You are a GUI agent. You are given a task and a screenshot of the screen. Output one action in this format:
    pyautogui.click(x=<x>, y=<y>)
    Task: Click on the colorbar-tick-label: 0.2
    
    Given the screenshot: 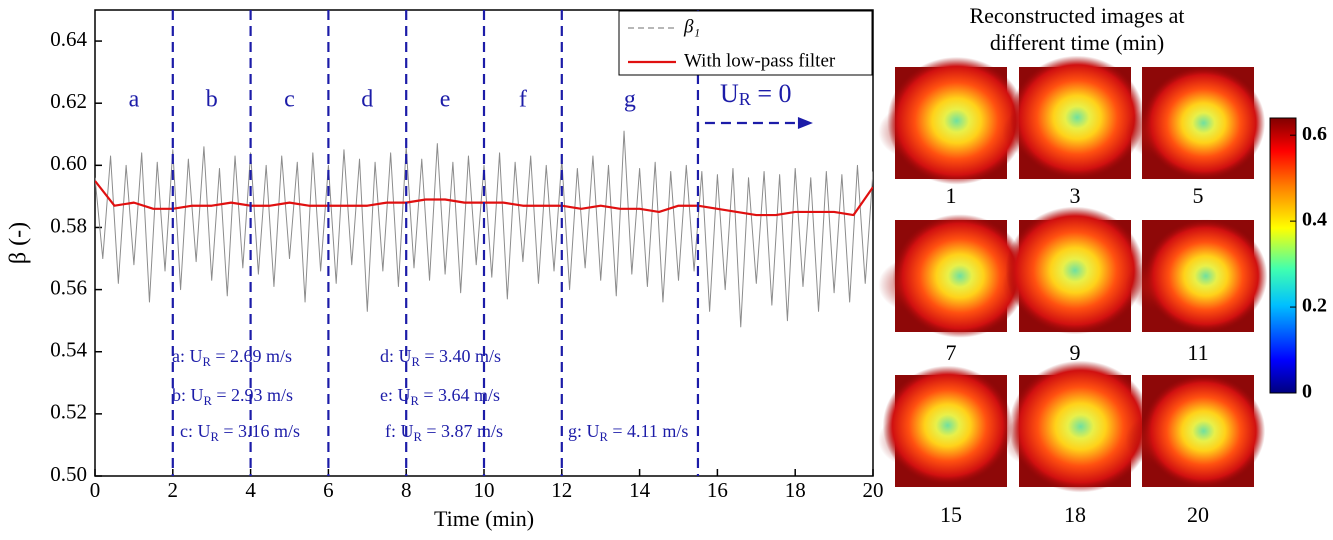 What is the action you would take?
    pyautogui.click(x=1314, y=306)
    